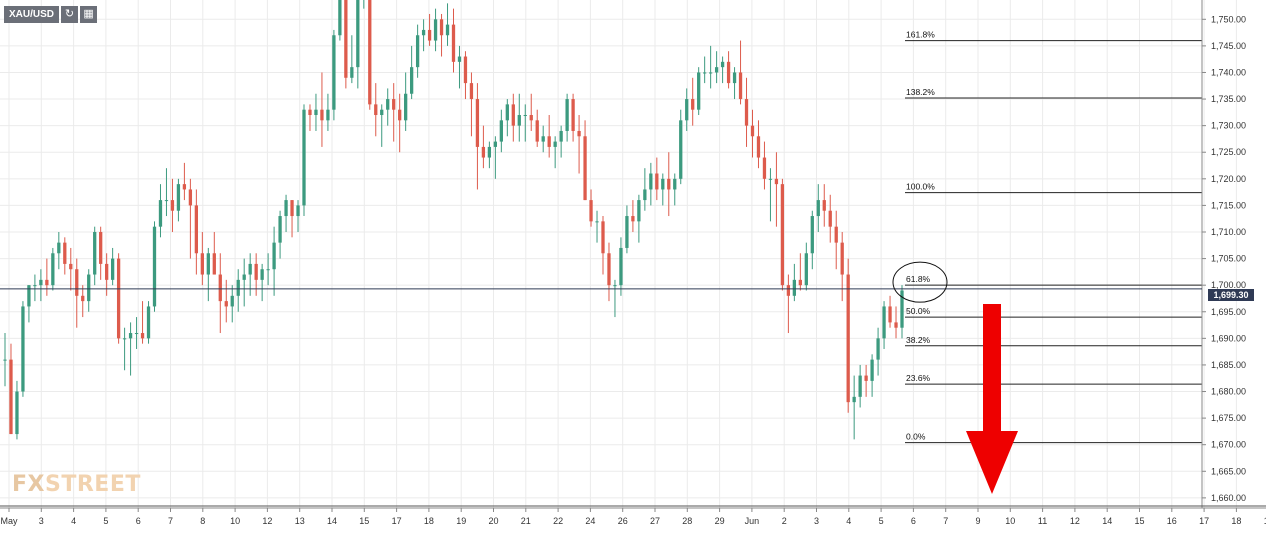  Describe the element at coordinates (920, 282) in the screenshot. I see `circle-highlight` at that location.